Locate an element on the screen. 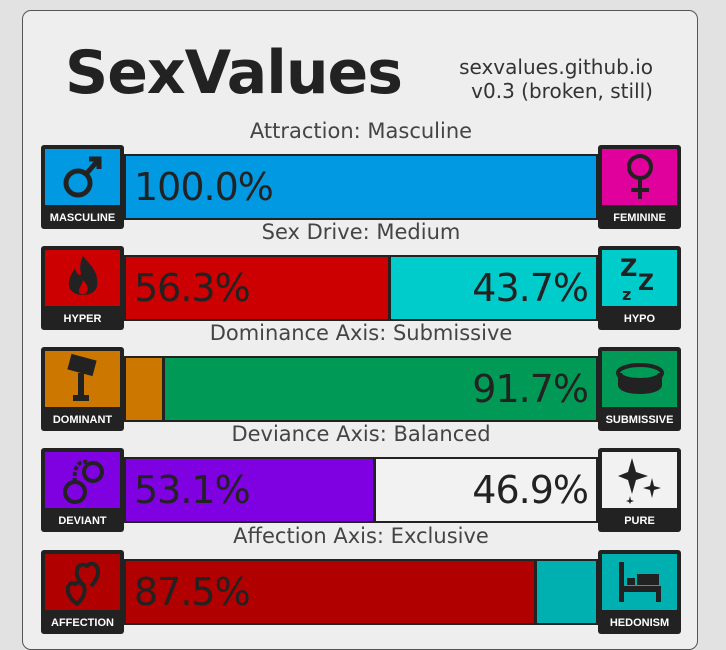 The image size is (726, 650). axis-bar: 53.1% 46.9% is located at coordinates (361, 490).